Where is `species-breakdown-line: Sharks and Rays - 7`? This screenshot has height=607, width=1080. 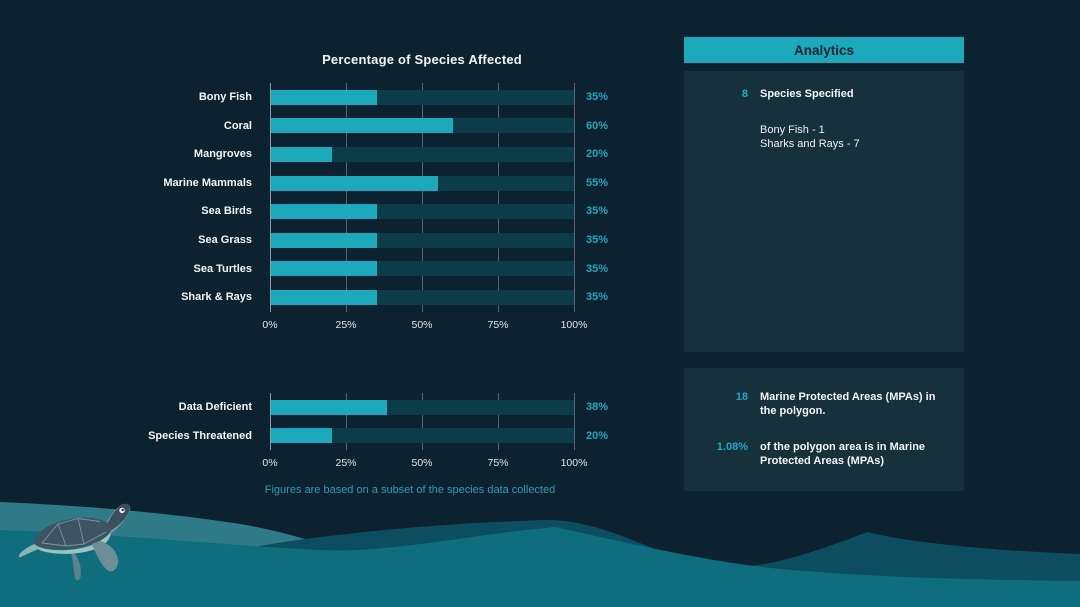 species-breakdown-line: Sharks and Rays - 7 is located at coordinates (810, 144).